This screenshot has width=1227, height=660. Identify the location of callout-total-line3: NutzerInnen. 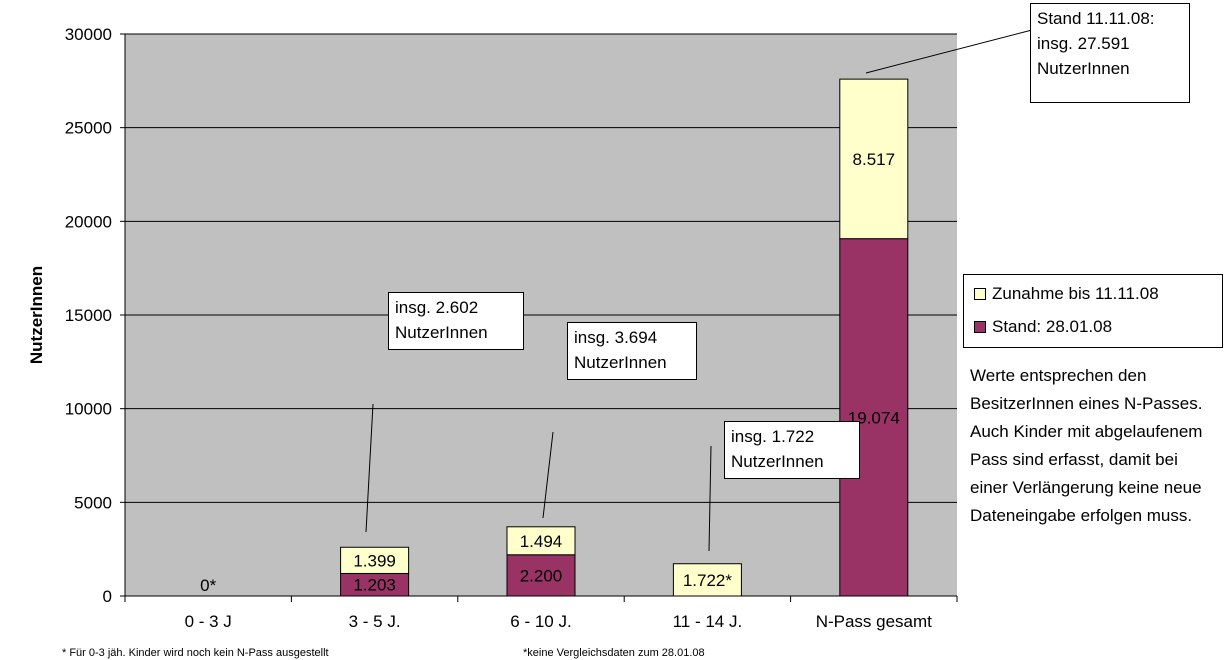
(1083, 68).